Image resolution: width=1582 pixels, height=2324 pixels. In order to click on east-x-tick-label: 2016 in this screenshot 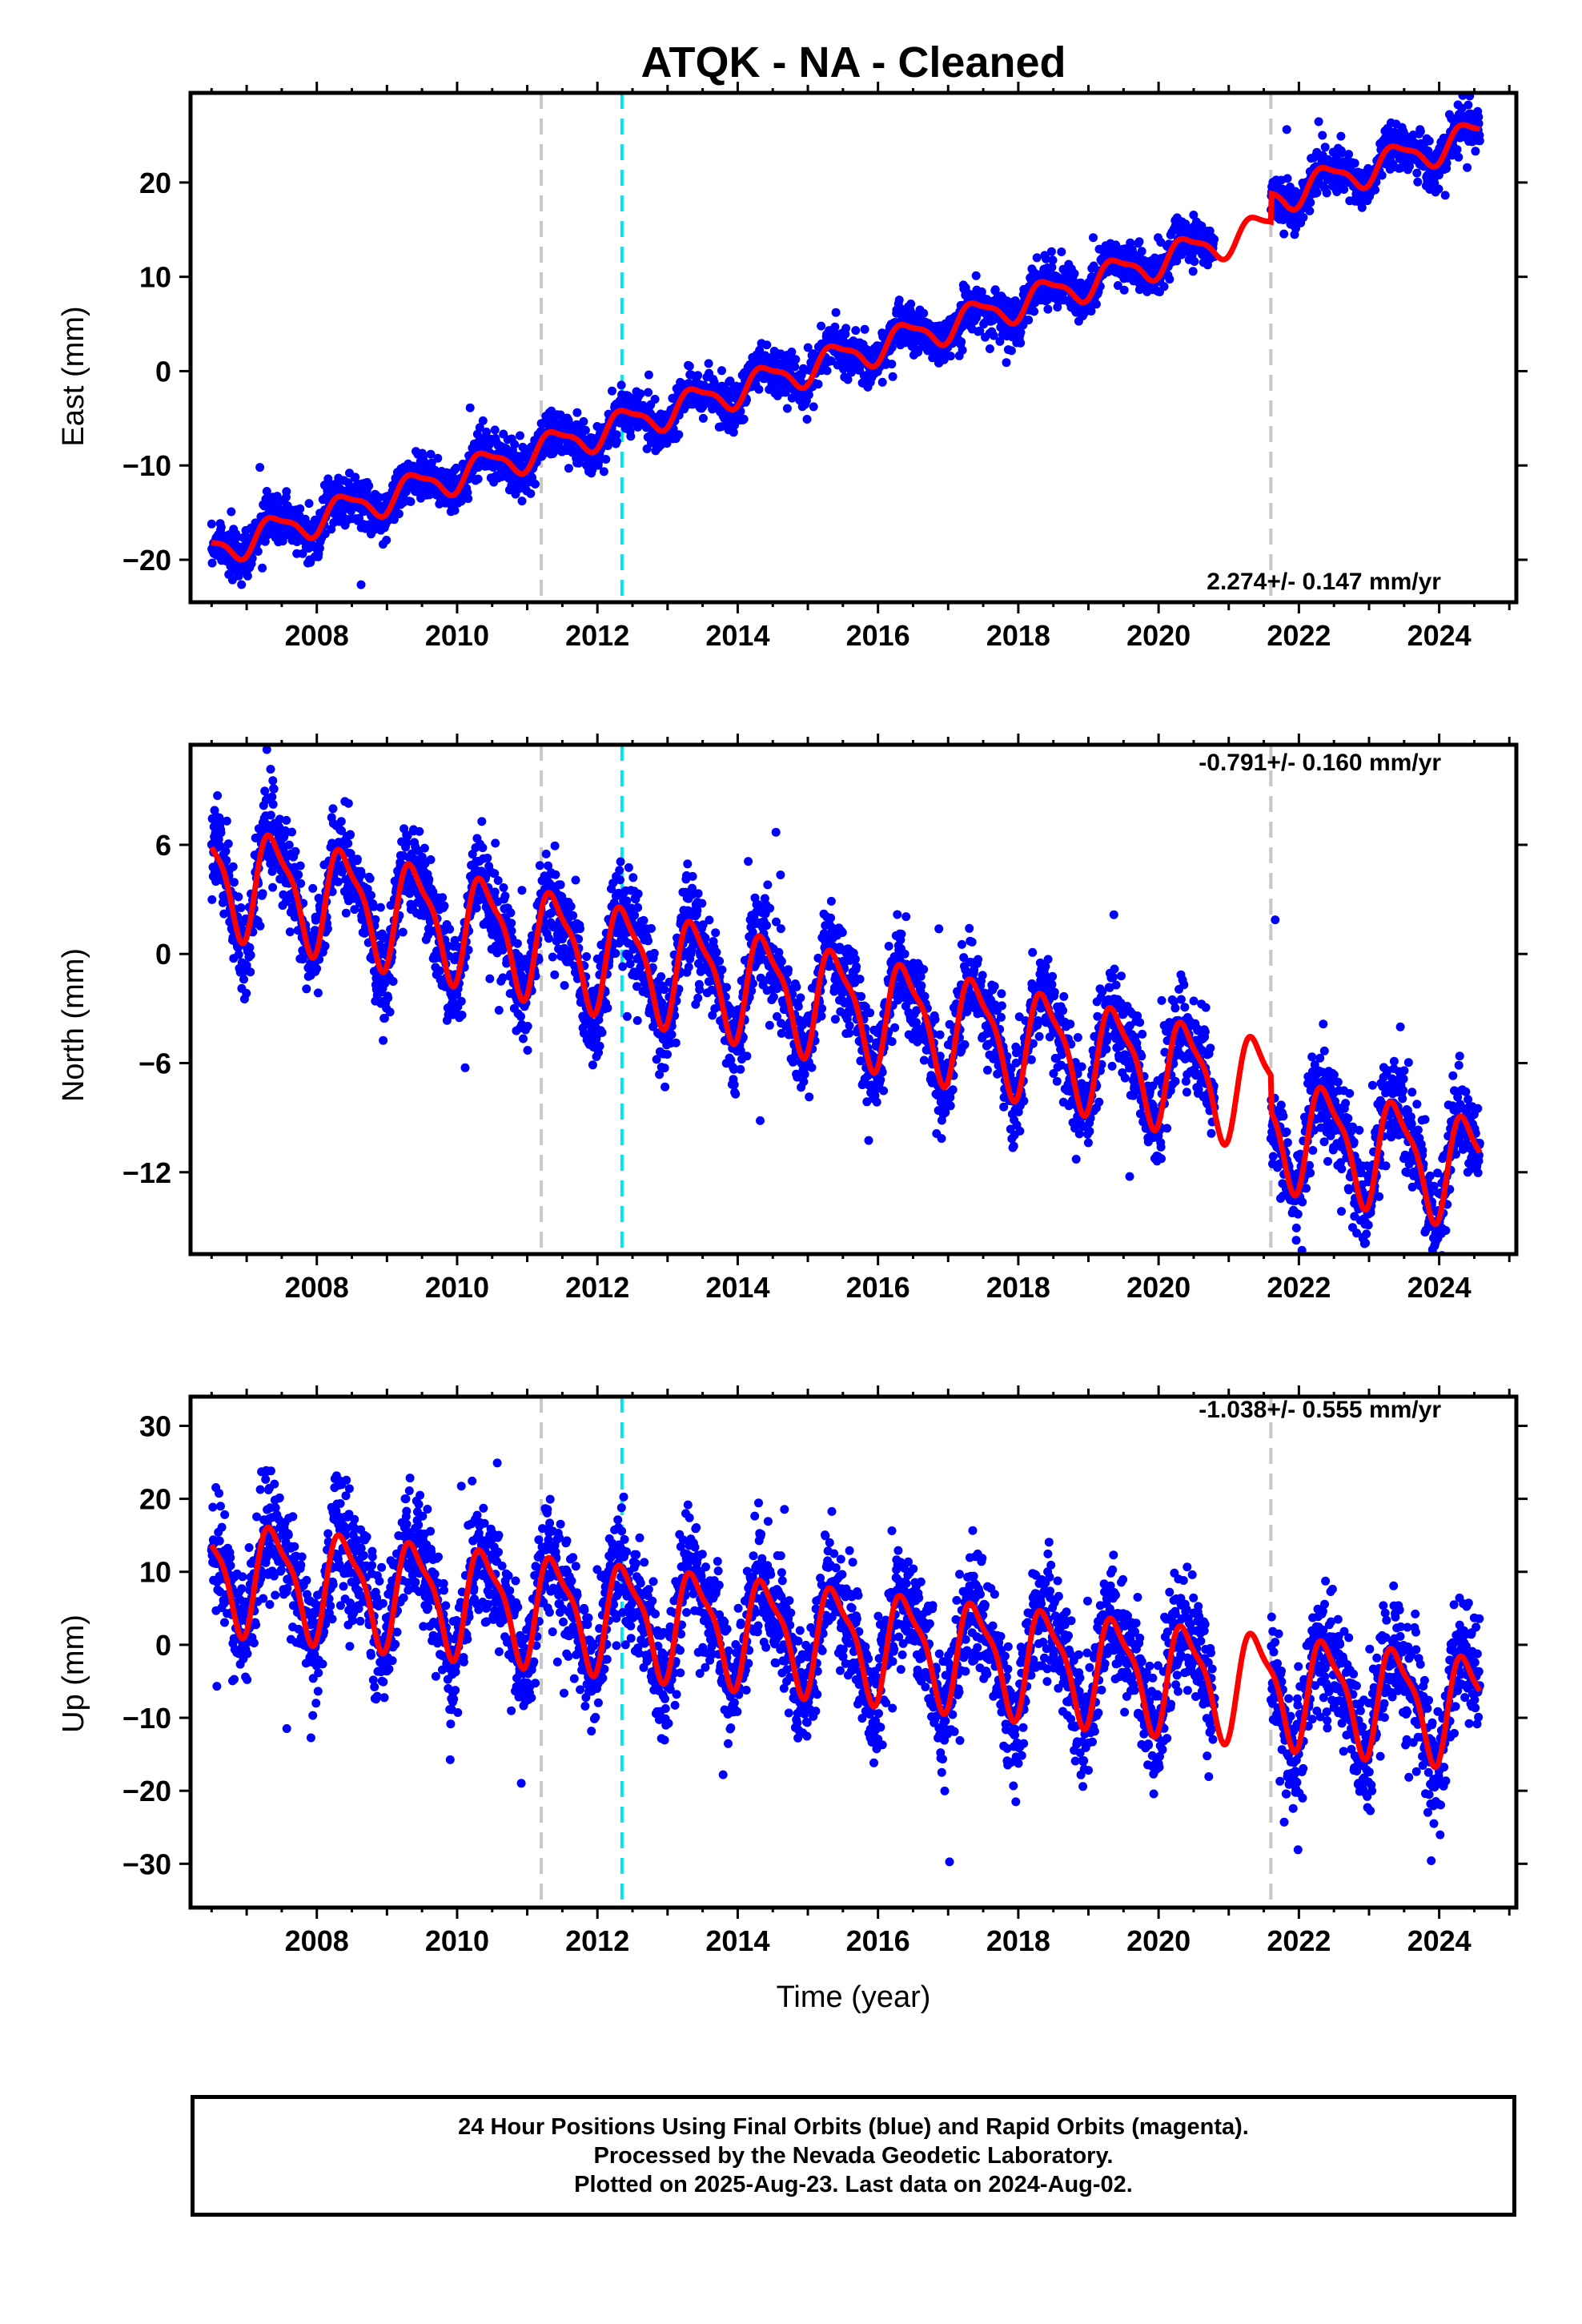, I will do `click(878, 635)`.